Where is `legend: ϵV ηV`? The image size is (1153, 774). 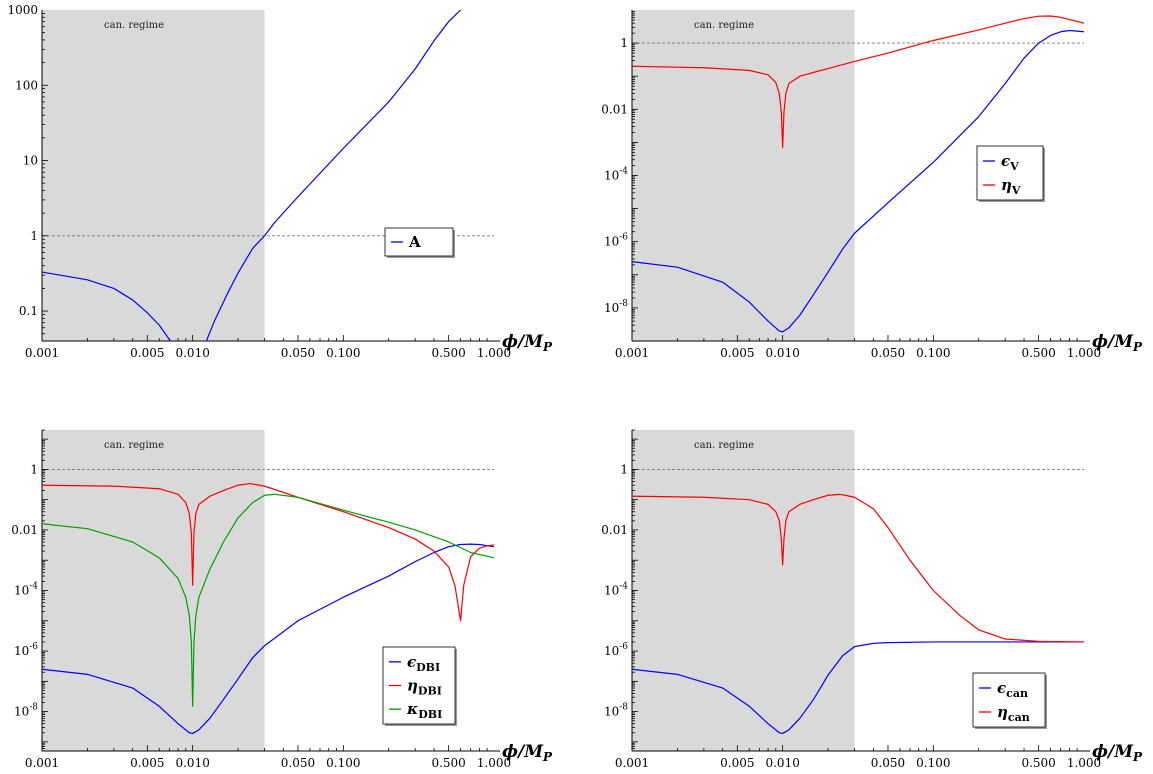
legend: ϵV ηV is located at coordinates (1010, 173).